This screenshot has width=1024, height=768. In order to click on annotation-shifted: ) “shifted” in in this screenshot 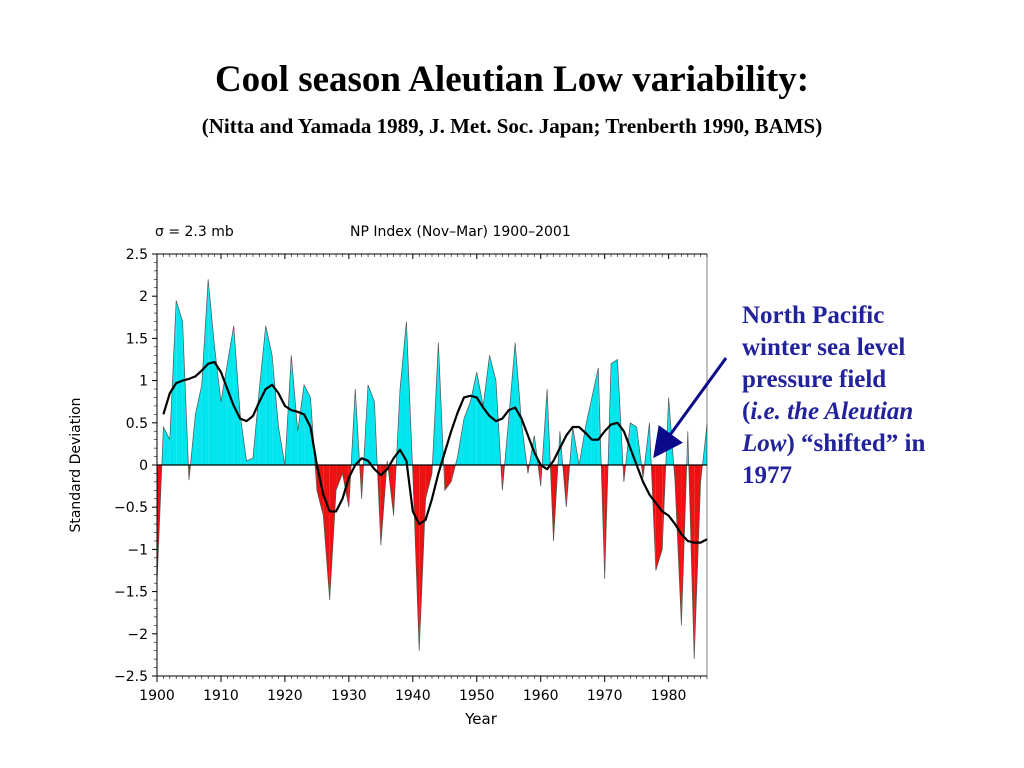, I will do `click(856, 443)`.